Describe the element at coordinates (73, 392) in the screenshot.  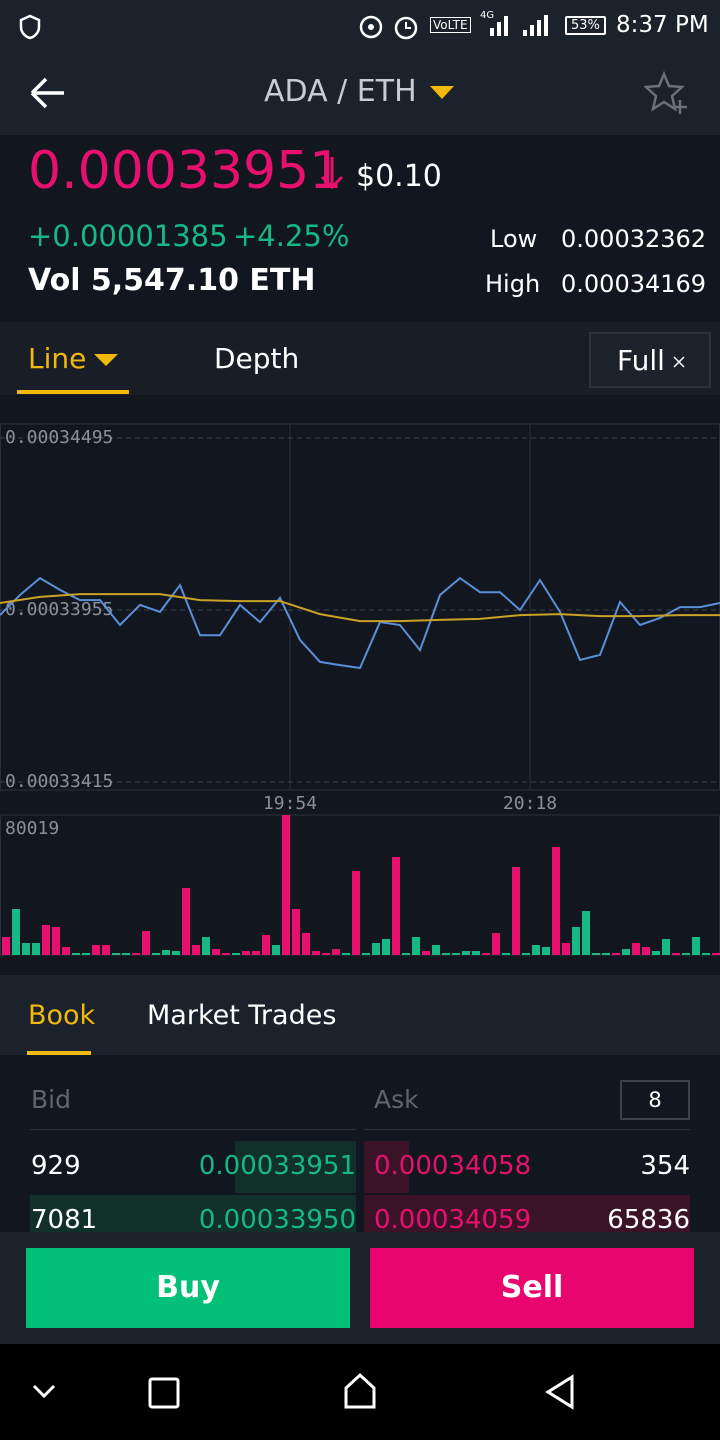
I see `tab-underline` at that location.